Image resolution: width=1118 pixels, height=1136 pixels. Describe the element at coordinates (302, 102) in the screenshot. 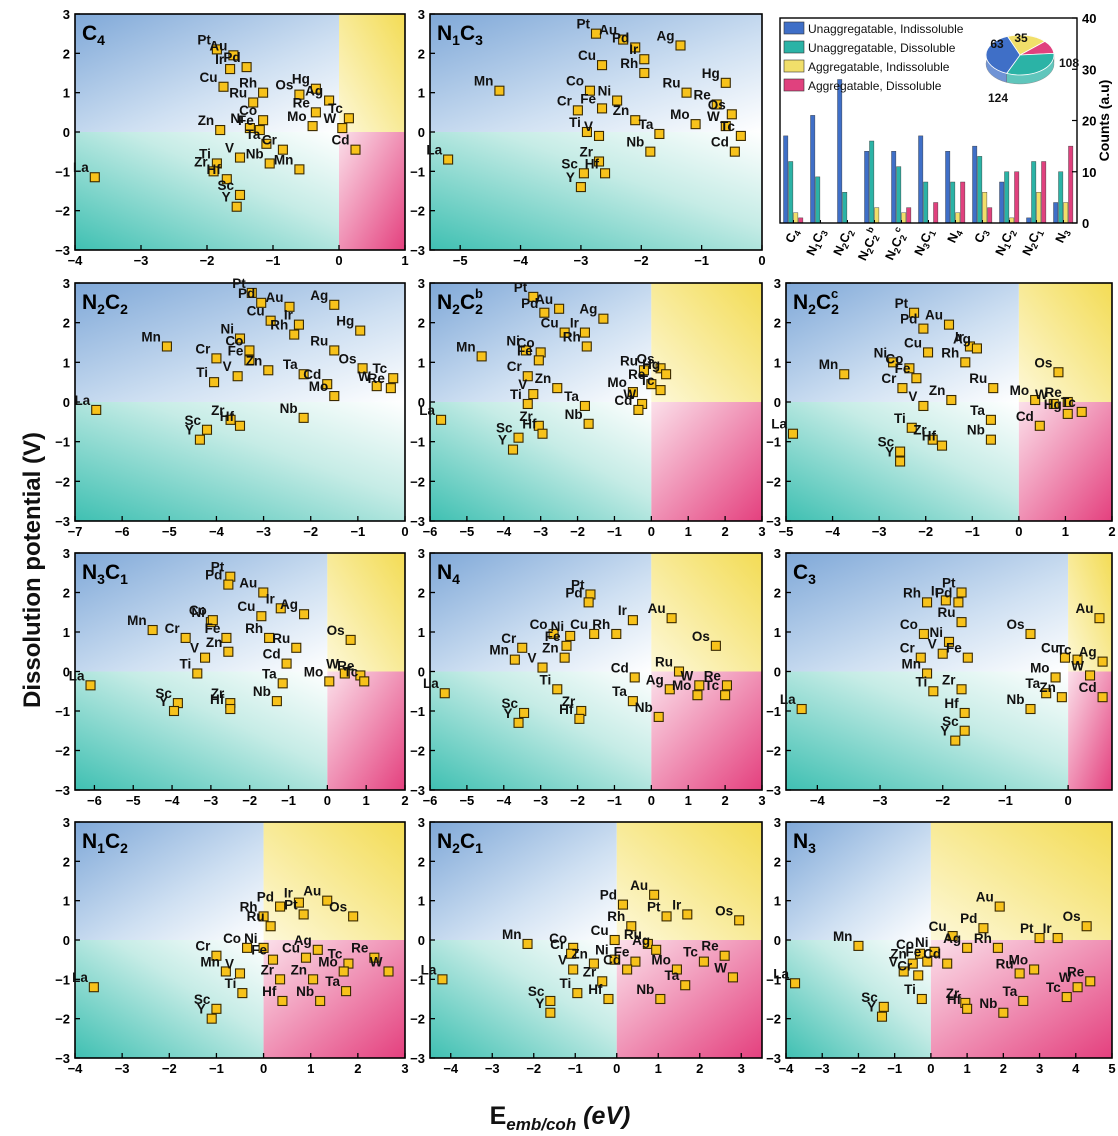

I see `point-label: Re` at that location.